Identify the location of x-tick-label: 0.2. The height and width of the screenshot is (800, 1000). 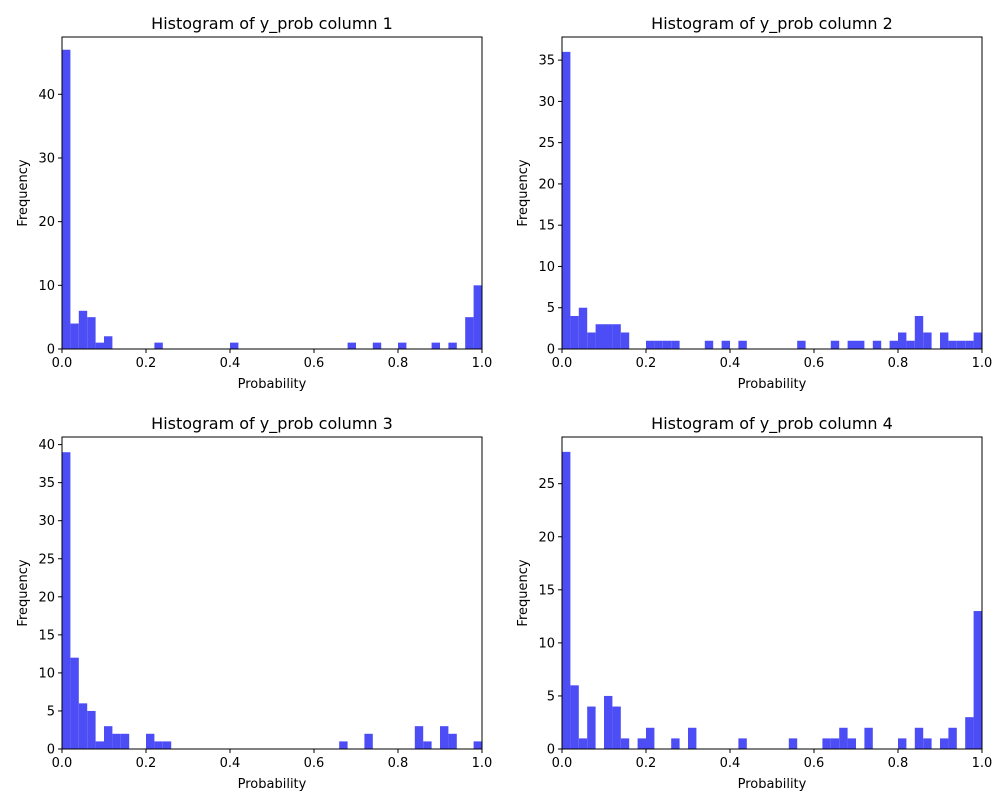
(646, 363).